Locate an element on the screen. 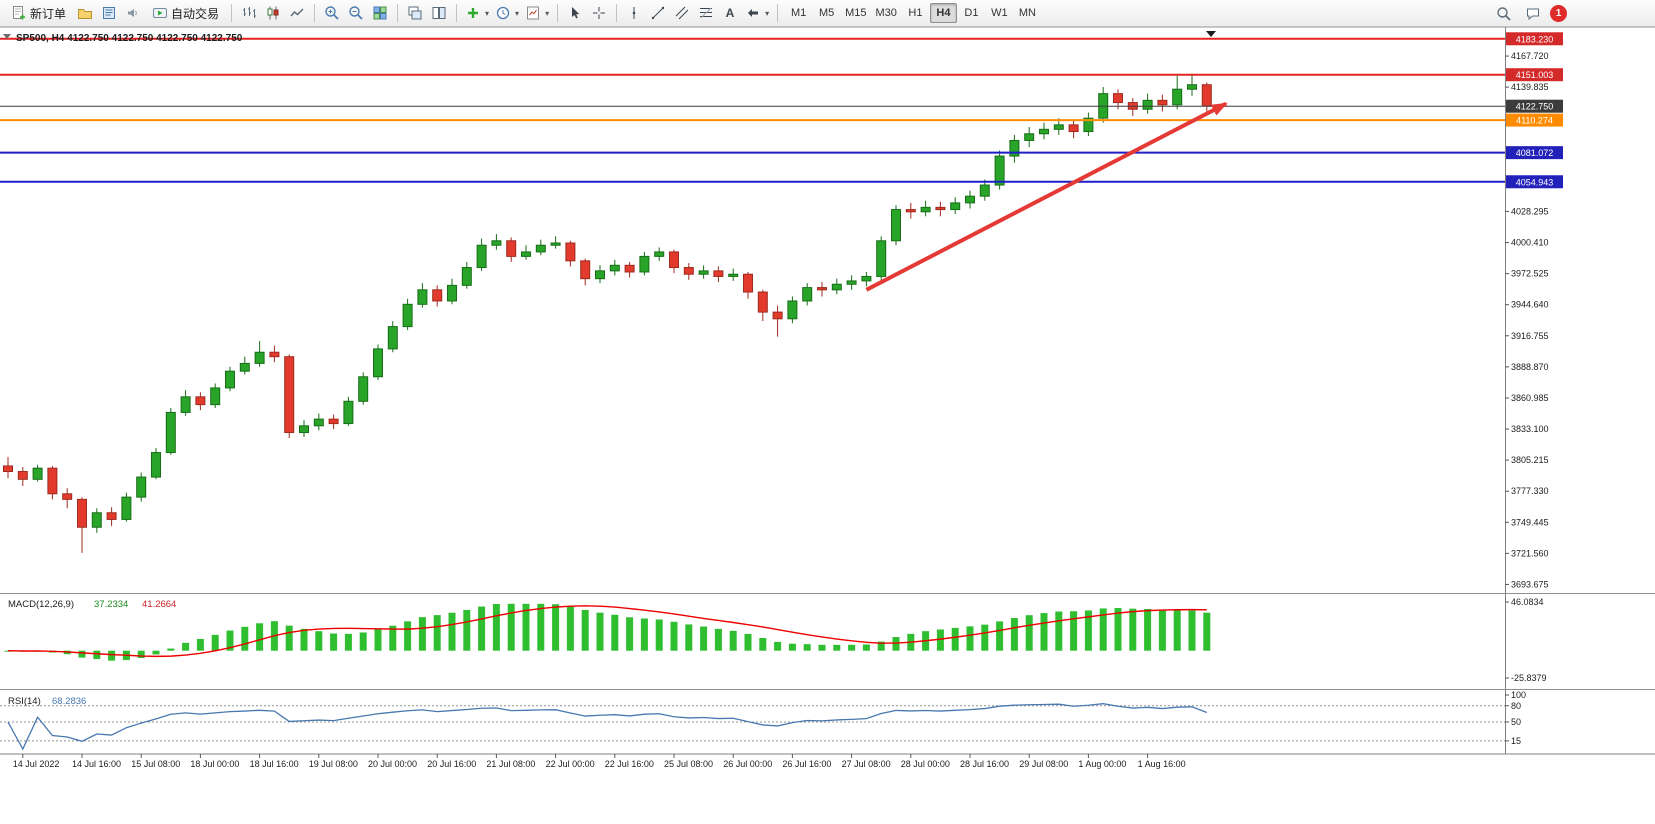  autotrading-button: 自动交易 is located at coordinates (185, 13).